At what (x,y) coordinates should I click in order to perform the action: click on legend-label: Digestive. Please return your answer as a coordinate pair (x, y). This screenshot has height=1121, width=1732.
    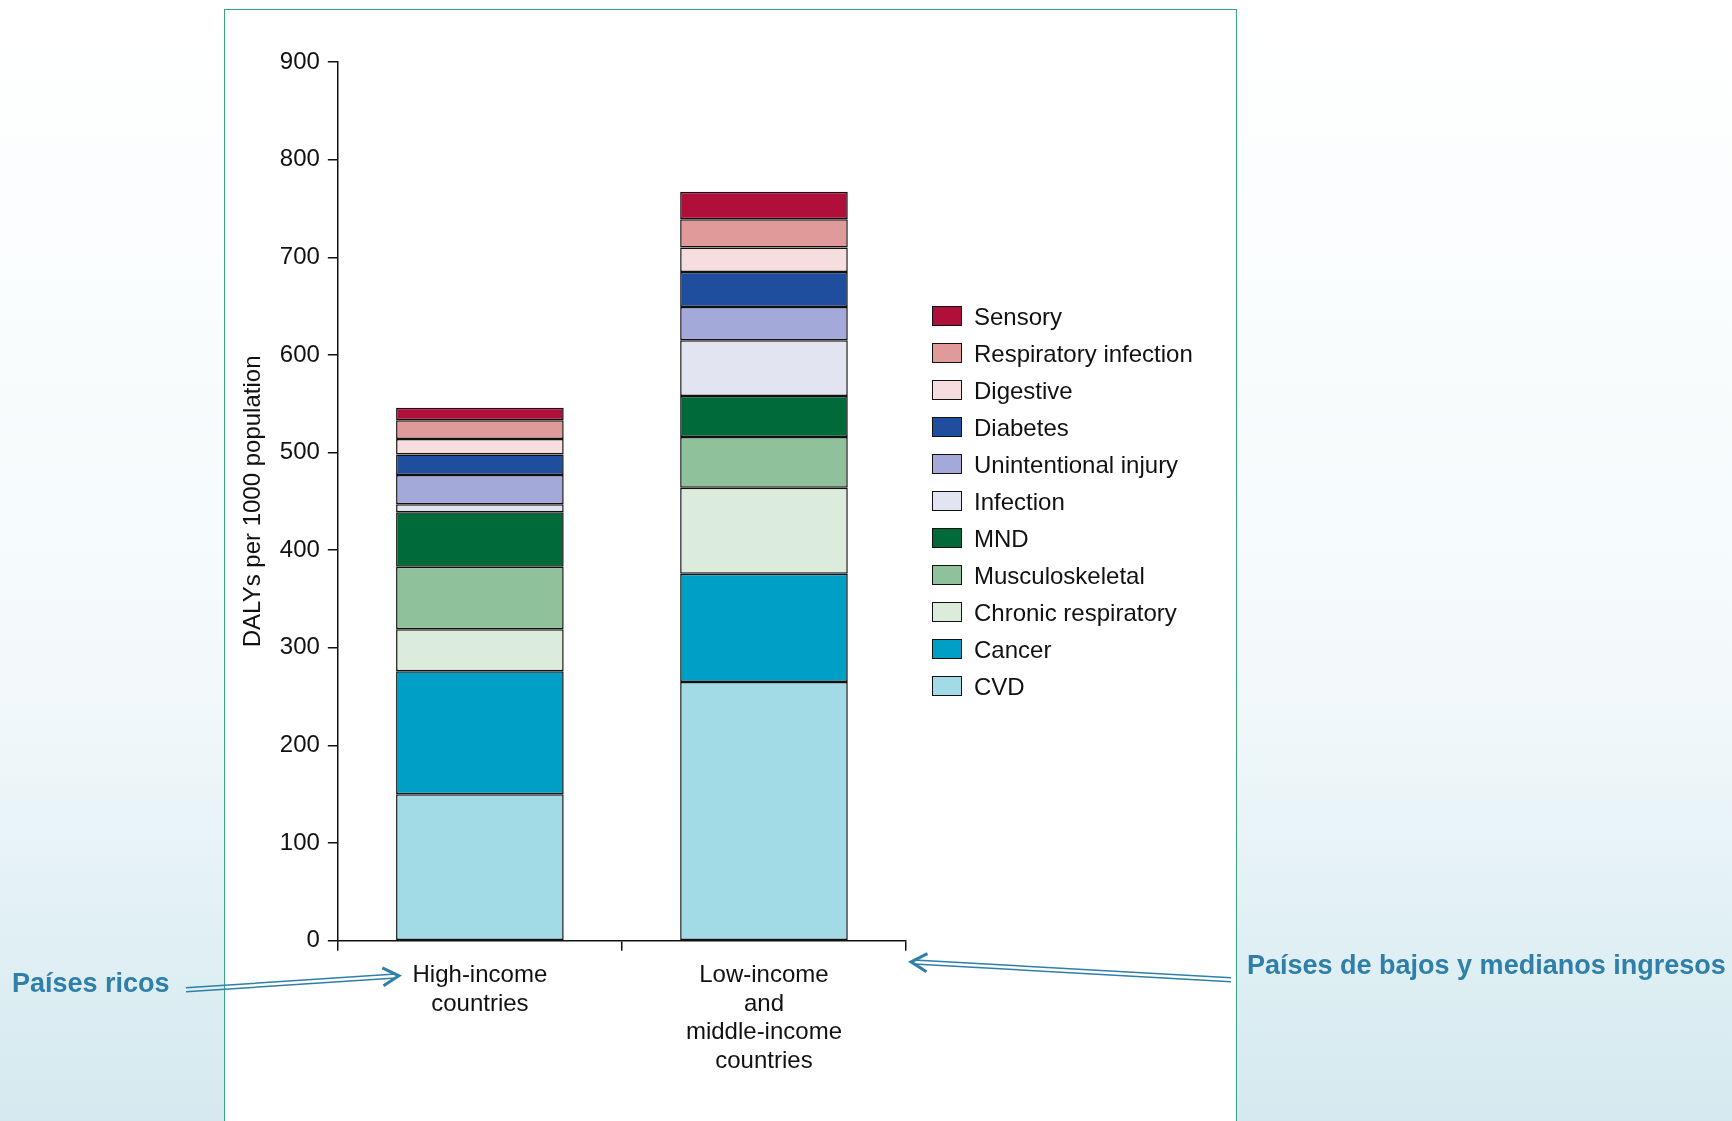
    Looking at the image, I should click on (1023, 390).